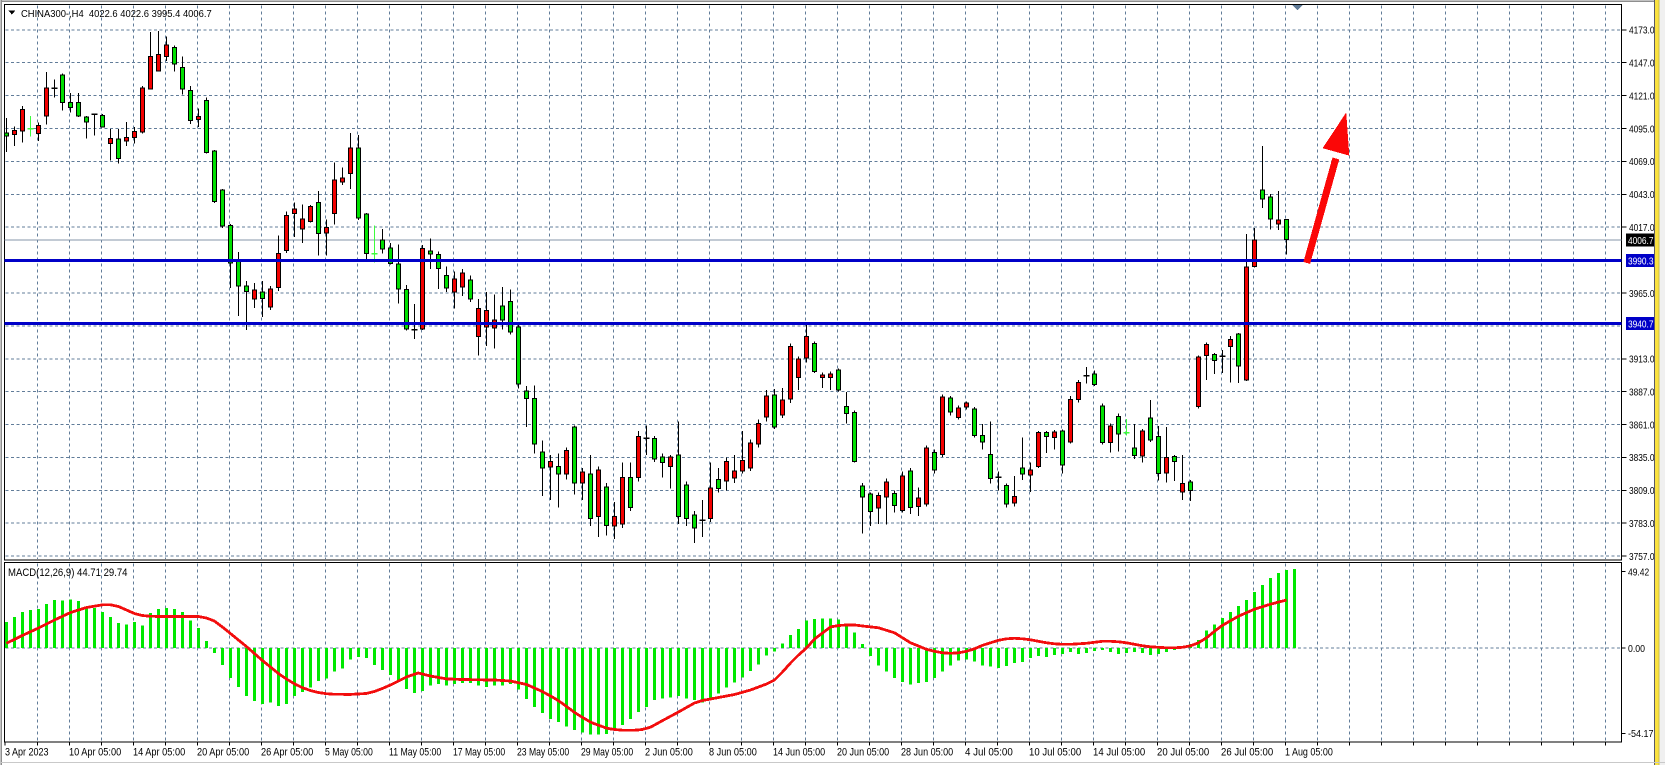 Image resolution: width=1665 pixels, height=770 pixels. Describe the element at coordinates (349, 753) in the screenshot. I see `svg-text: 5 May 05:00` at that location.